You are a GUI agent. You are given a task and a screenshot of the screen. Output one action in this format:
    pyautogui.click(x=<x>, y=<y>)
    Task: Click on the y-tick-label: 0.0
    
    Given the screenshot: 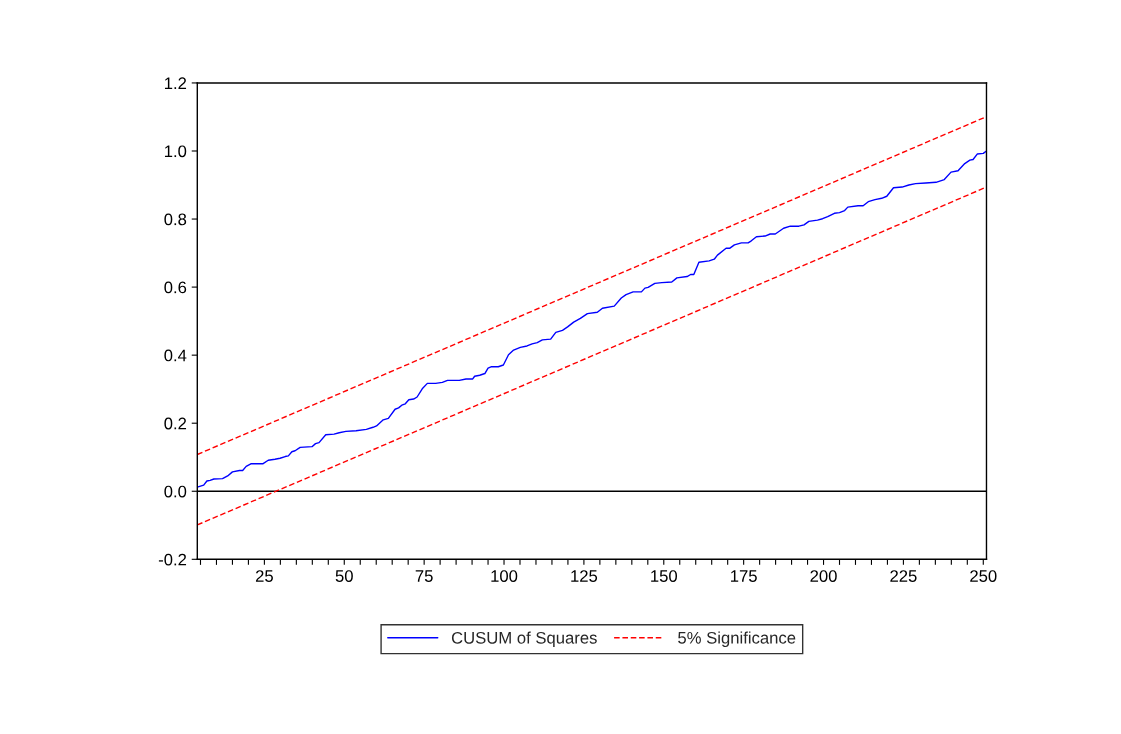 What is the action you would take?
    pyautogui.click(x=175, y=491)
    